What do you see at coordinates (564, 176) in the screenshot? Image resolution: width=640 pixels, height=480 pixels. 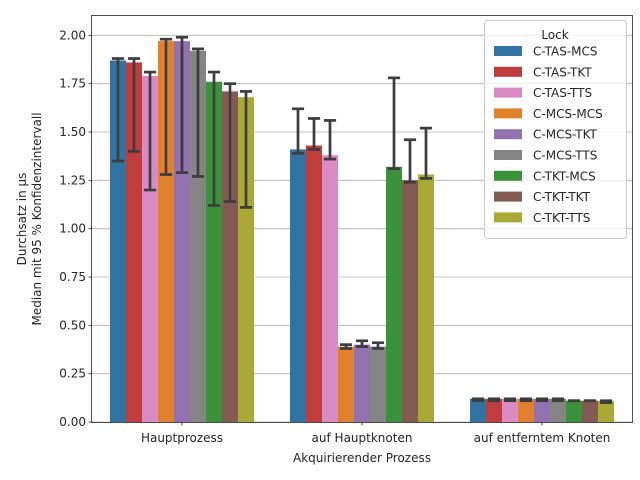 I see `legend-label: C-TKT-MCS` at bounding box center [564, 176].